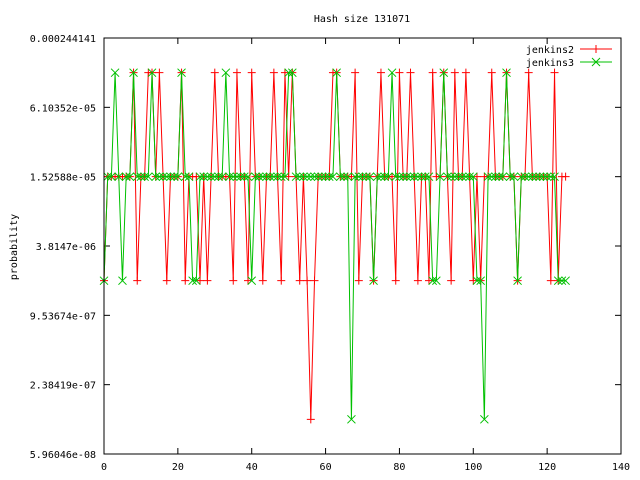 The height and width of the screenshot is (480, 640). I want to click on y-axis-label: probability, so click(14, 247).